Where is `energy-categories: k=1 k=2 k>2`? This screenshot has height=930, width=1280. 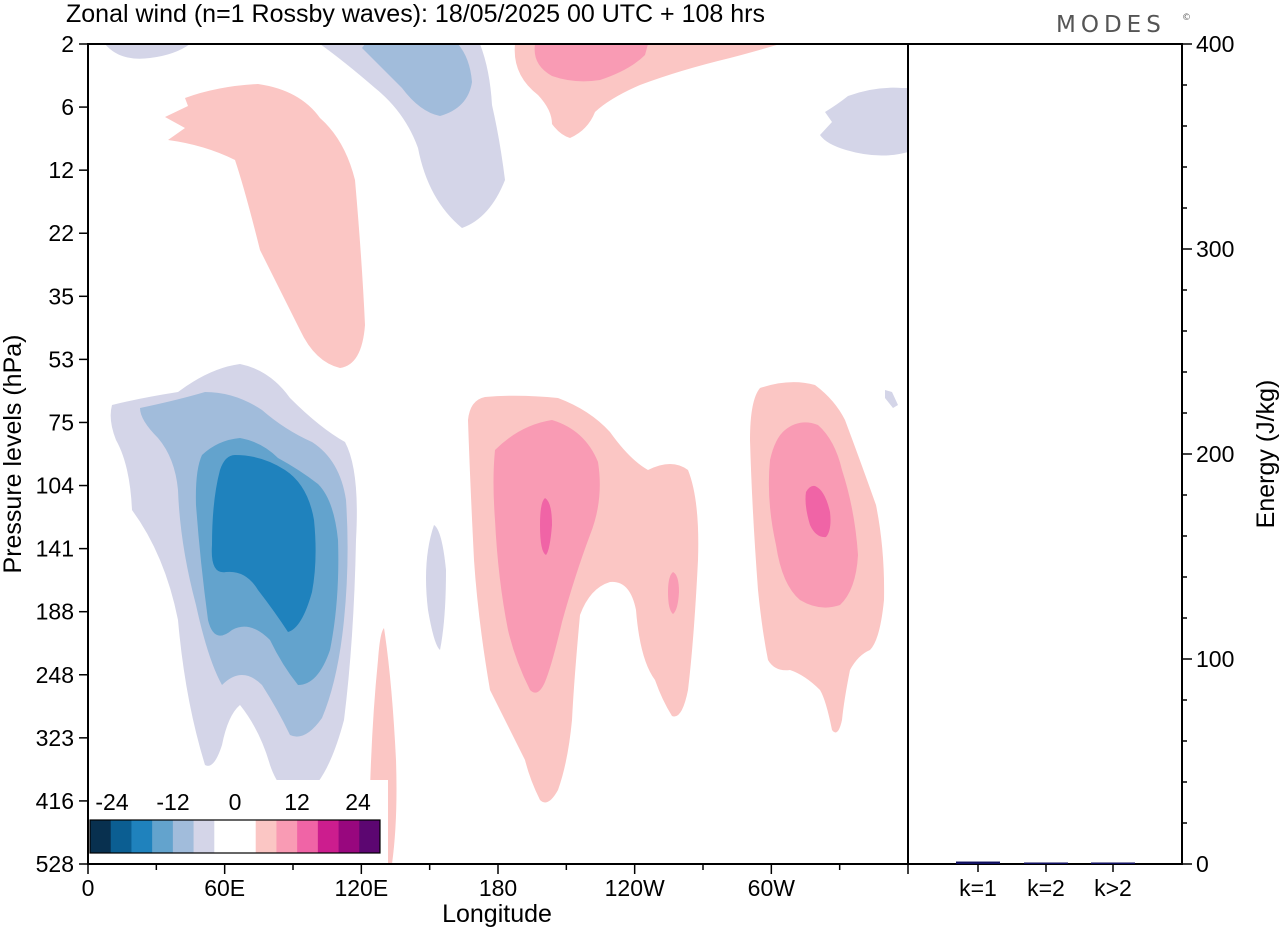
energy-categories: k=1 k=2 k>2 is located at coordinates (1045, 882).